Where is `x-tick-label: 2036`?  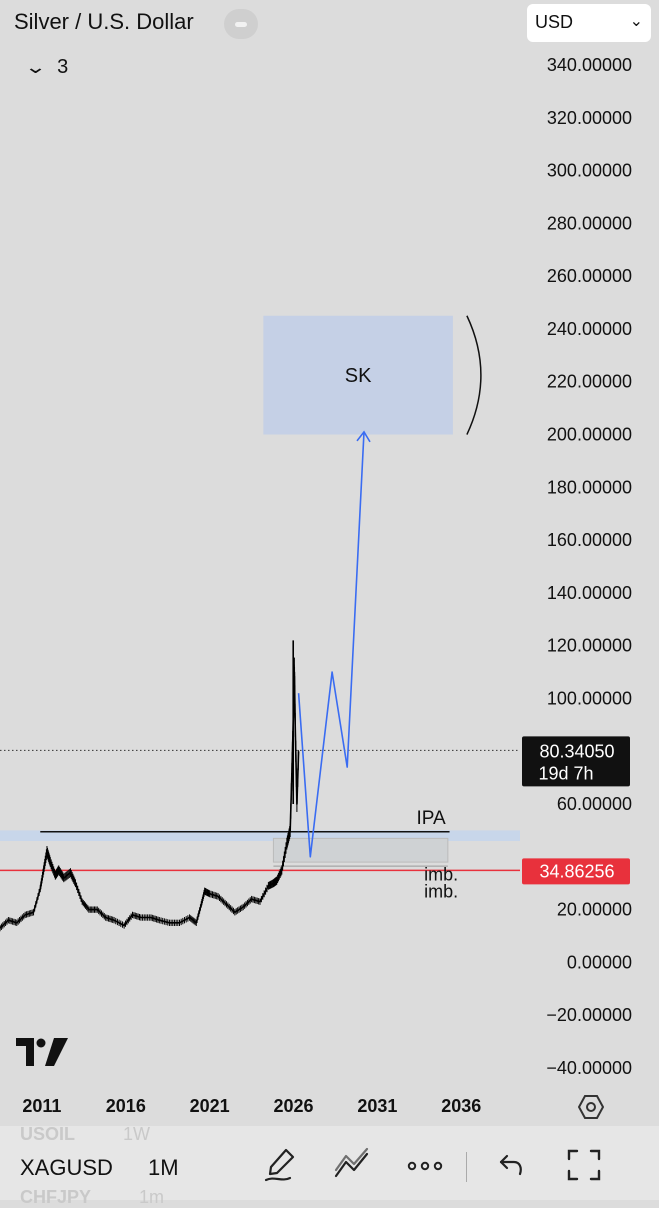
x-tick-label: 2036 is located at coordinates (461, 1106).